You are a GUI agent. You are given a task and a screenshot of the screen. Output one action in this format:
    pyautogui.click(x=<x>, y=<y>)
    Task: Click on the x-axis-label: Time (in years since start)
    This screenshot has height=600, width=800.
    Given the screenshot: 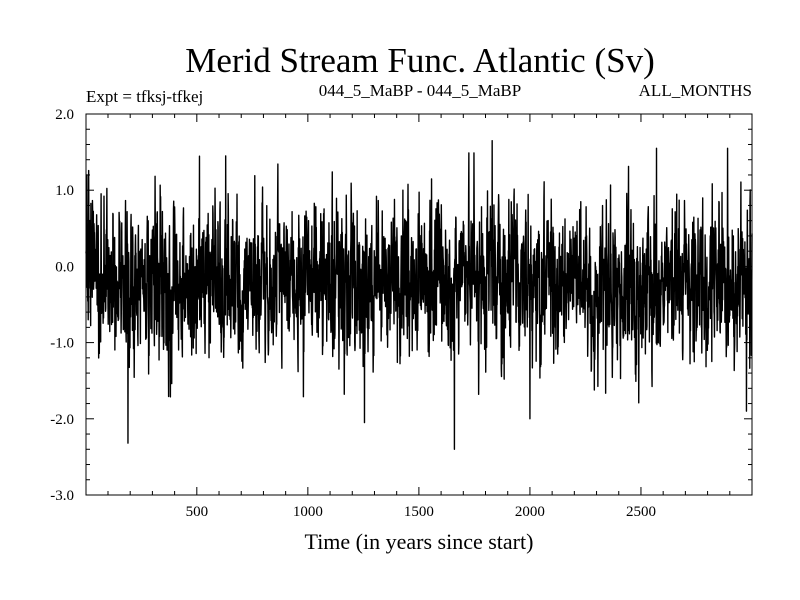 What is the action you would take?
    pyautogui.click(x=419, y=541)
    